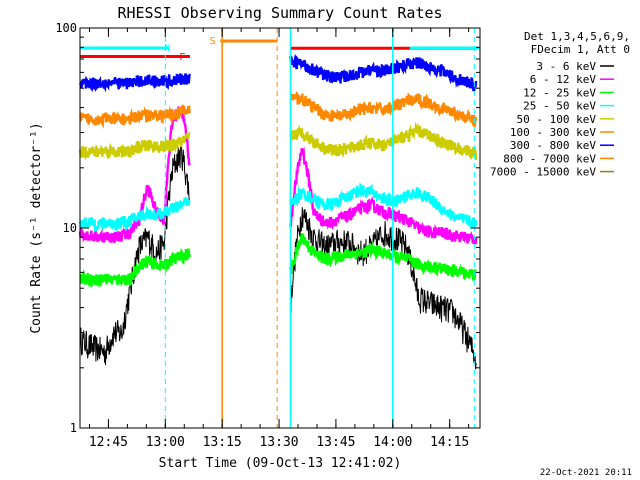 This screenshot has width=640, height=480. I want to click on annotation-n: N, so click(167, 48).